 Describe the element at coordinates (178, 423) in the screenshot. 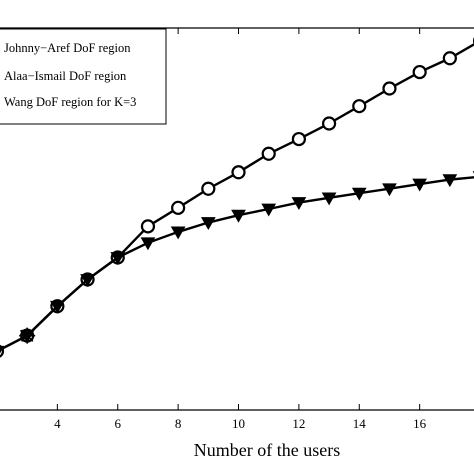

I see `x-tick-label: 8` at that location.